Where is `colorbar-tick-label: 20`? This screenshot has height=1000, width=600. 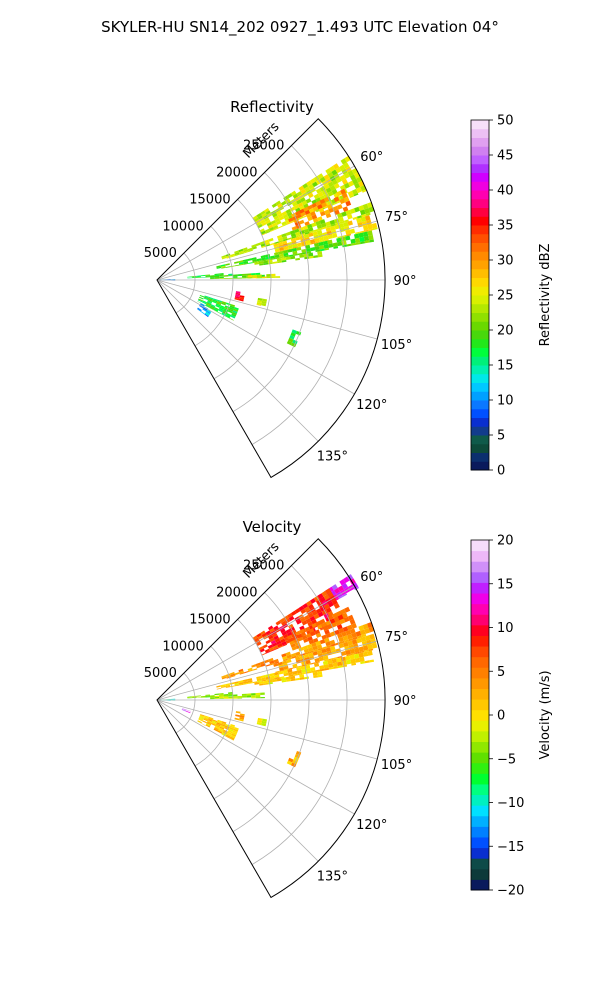 colorbar-tick-label: 20 is located at coordinates (505, 331).